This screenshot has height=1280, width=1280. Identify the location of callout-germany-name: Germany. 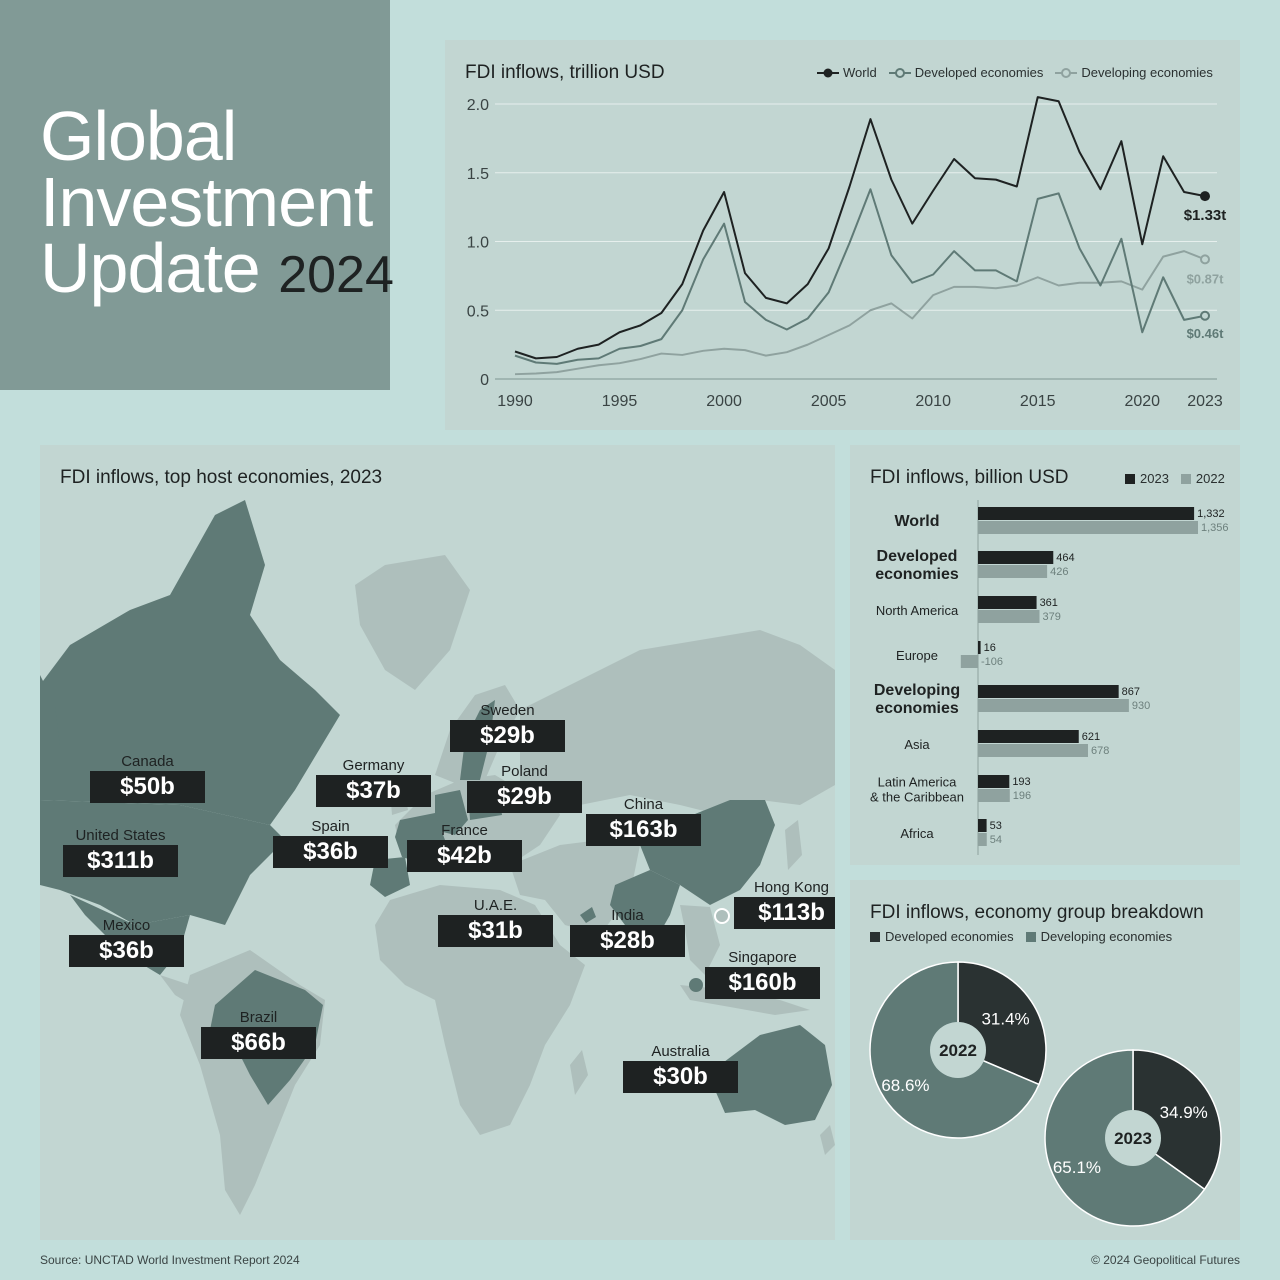
(373, 765).